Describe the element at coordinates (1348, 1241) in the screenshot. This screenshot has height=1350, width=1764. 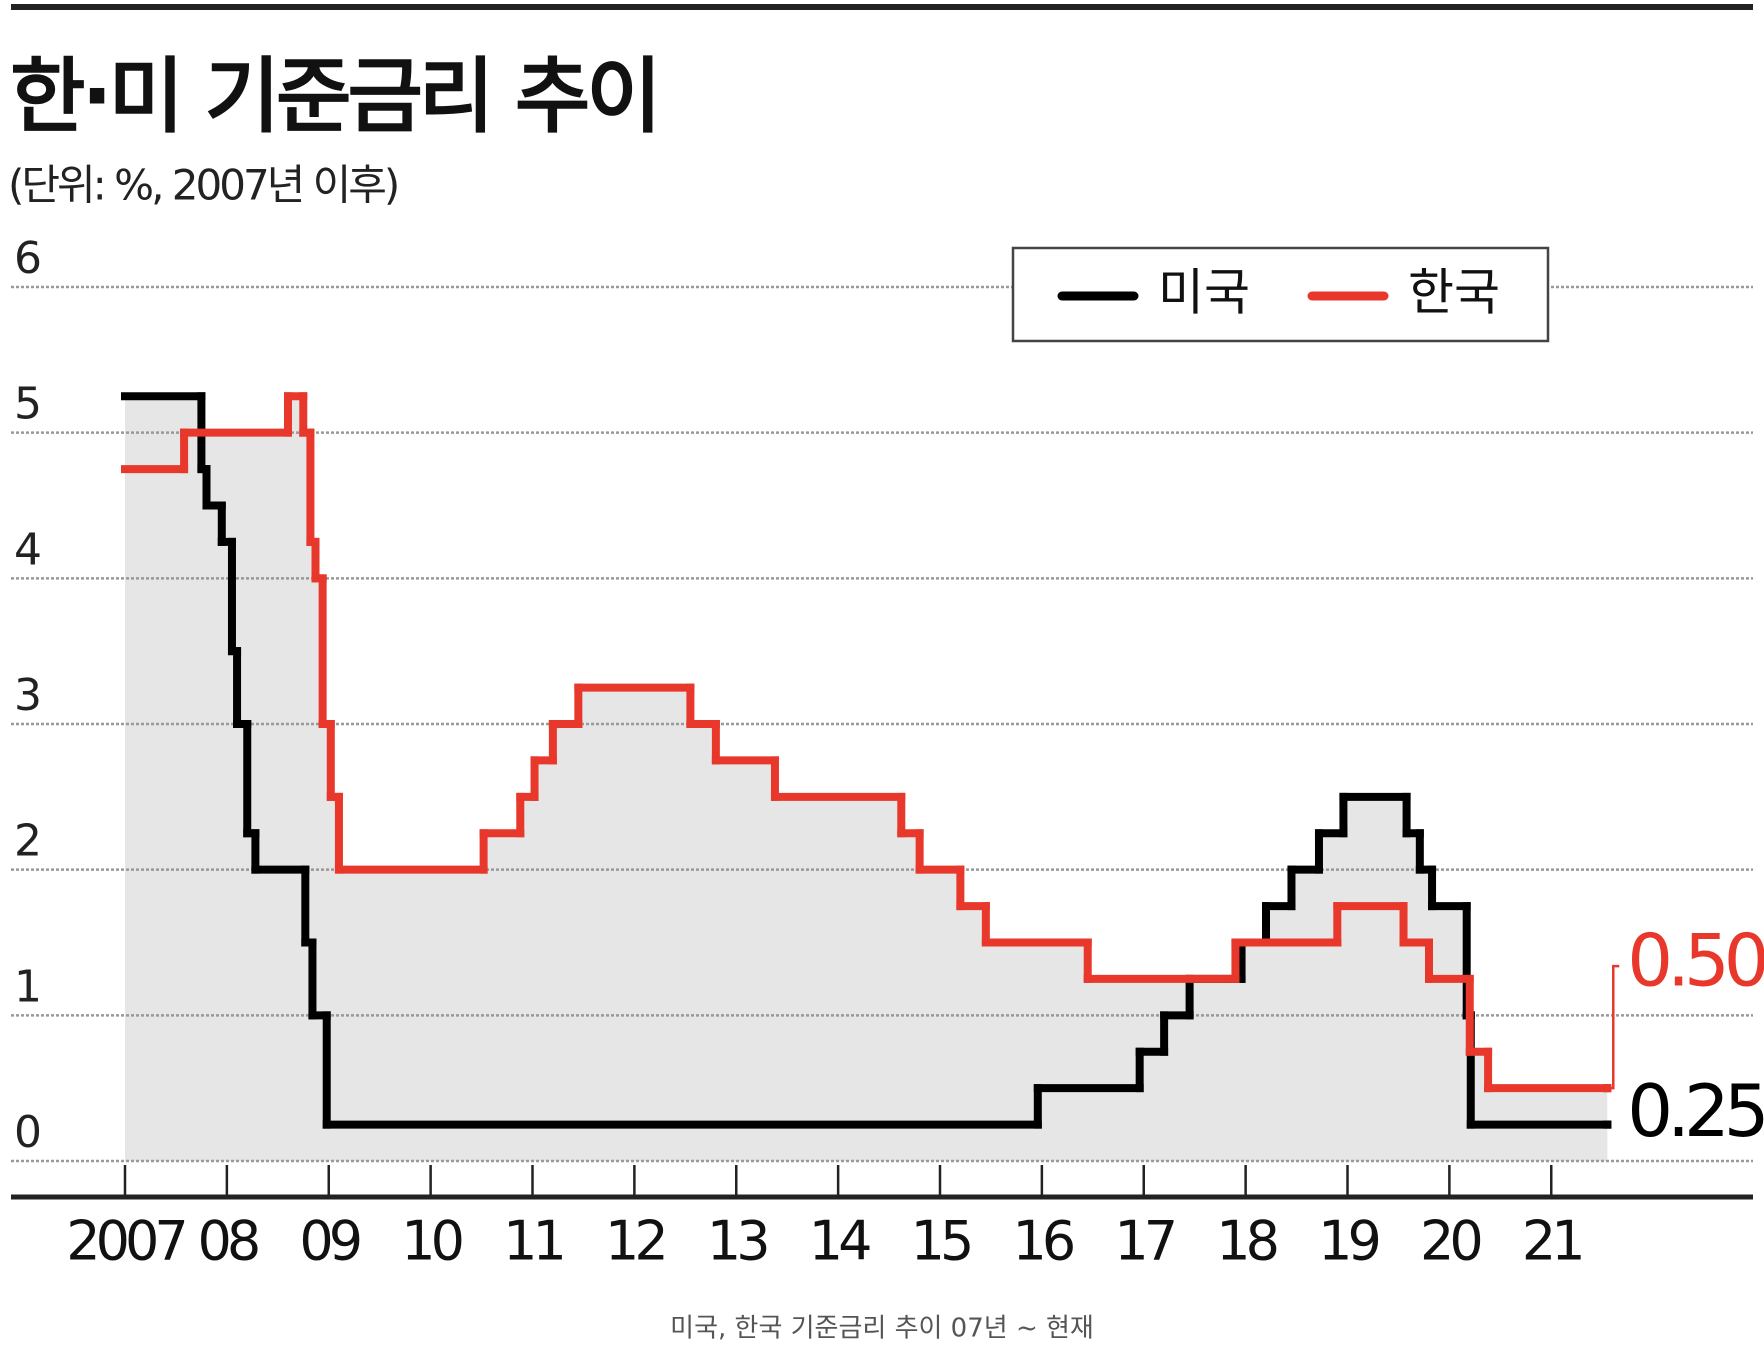
I see `x-tick-label: 19` at that location.